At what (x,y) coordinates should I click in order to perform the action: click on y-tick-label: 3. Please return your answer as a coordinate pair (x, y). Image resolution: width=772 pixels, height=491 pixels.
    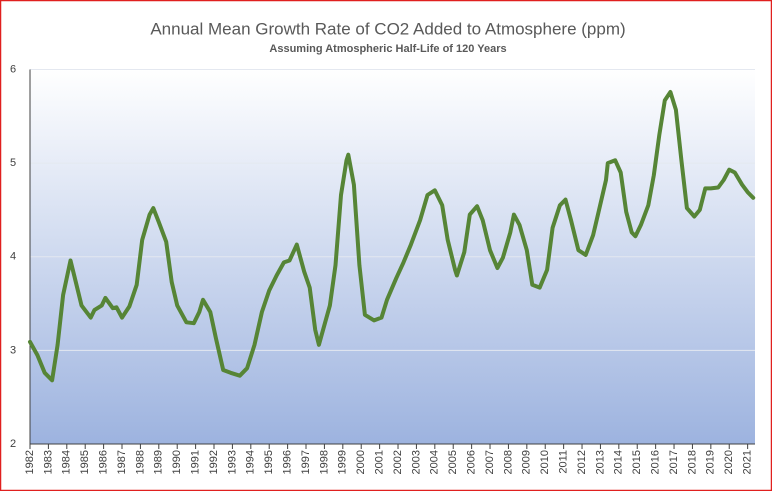
    Looking at the image, I should click on (13, 350).